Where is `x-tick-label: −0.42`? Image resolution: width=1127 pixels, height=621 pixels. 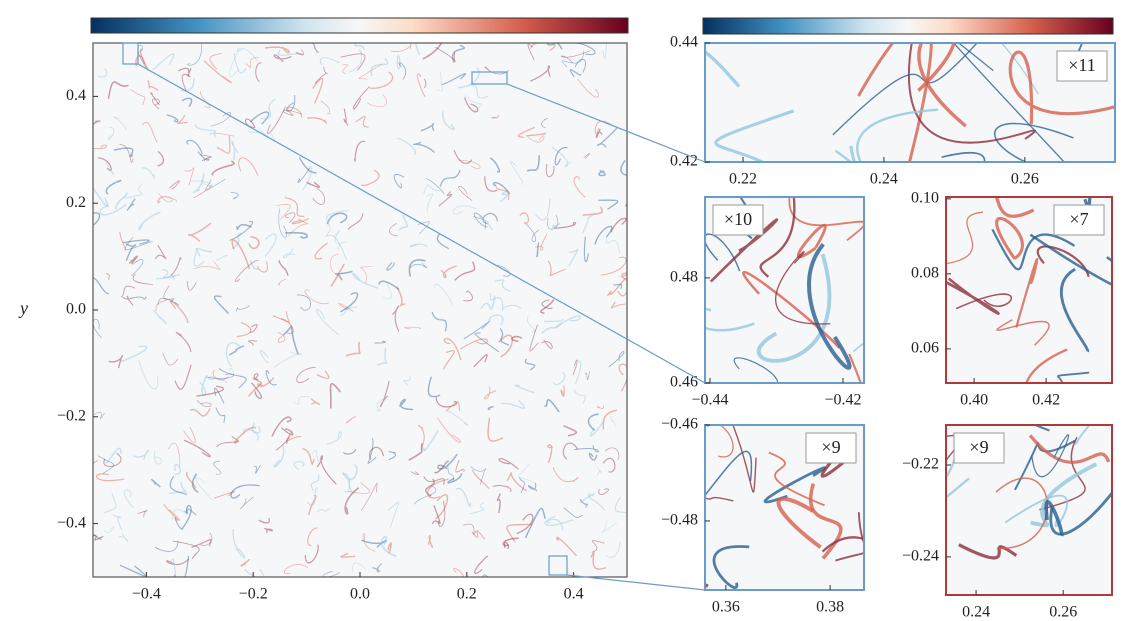 x-tick-label: −0.42 is located at coordinates (842, 400).